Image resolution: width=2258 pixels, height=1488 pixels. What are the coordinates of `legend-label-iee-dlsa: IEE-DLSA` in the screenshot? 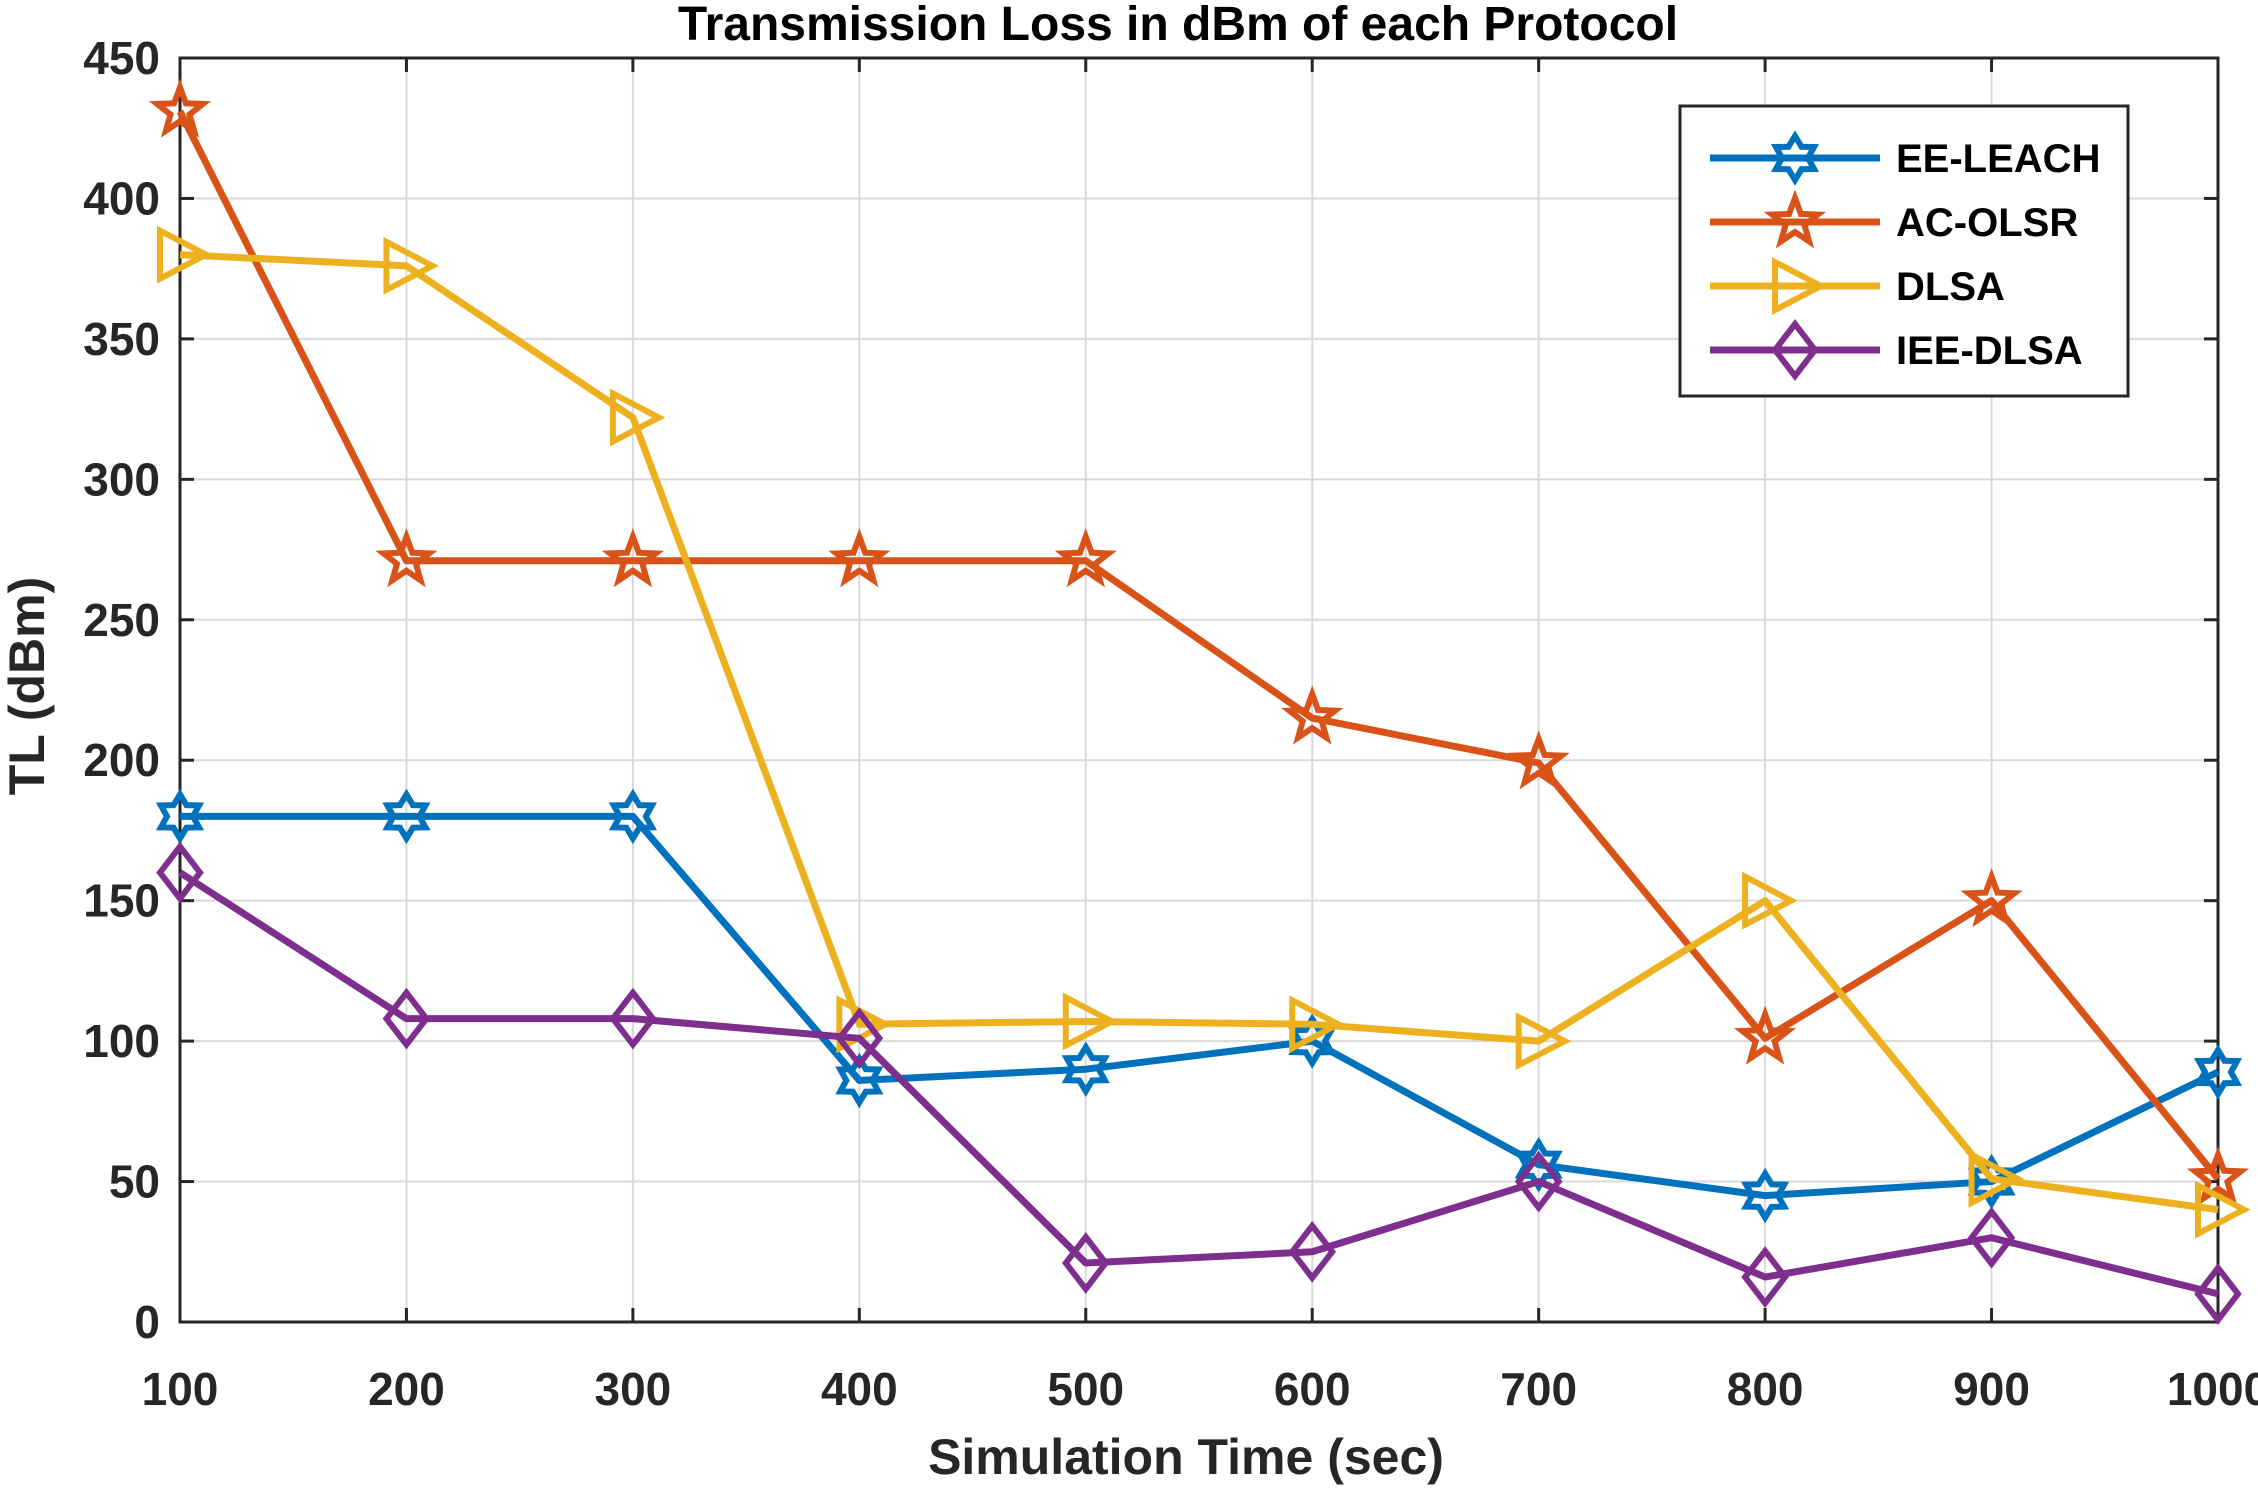 It's located at (1989, 351).